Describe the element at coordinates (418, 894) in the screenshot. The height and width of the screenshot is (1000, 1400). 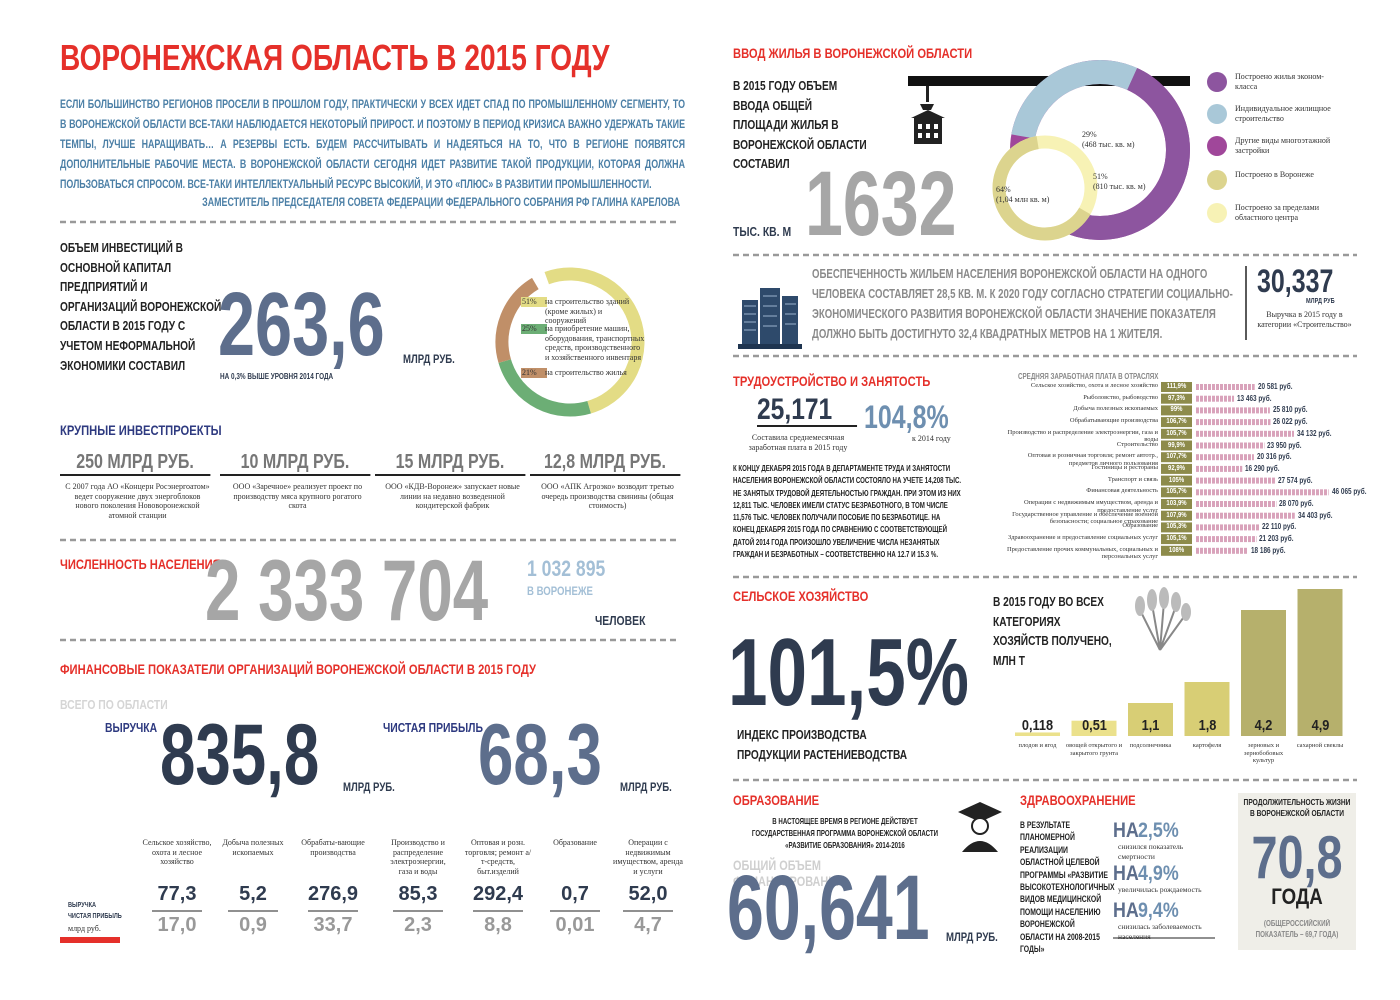
I see `sector-revenue: 85,3` at that location.